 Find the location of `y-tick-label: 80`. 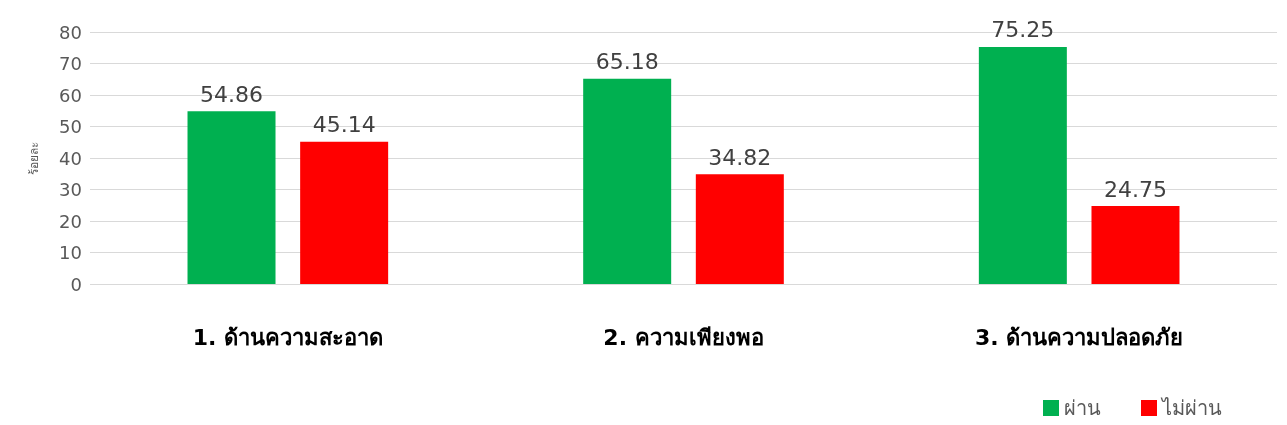

y-tick-label: 80 is located at coordinates (70, 32).